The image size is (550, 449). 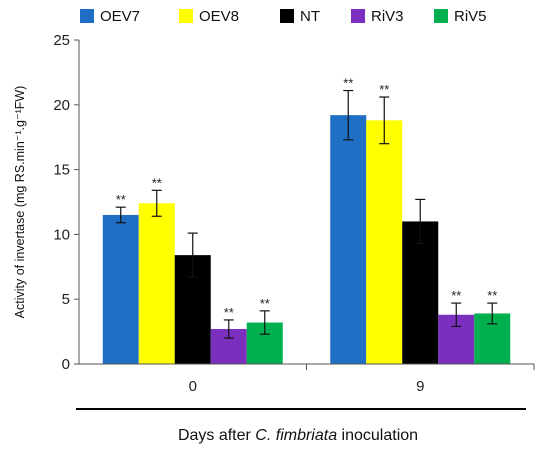 What do you see at coordinates (66, 364) in the screenshot?
I see `y-tick-label: 0` at bounding box center [66, 364].